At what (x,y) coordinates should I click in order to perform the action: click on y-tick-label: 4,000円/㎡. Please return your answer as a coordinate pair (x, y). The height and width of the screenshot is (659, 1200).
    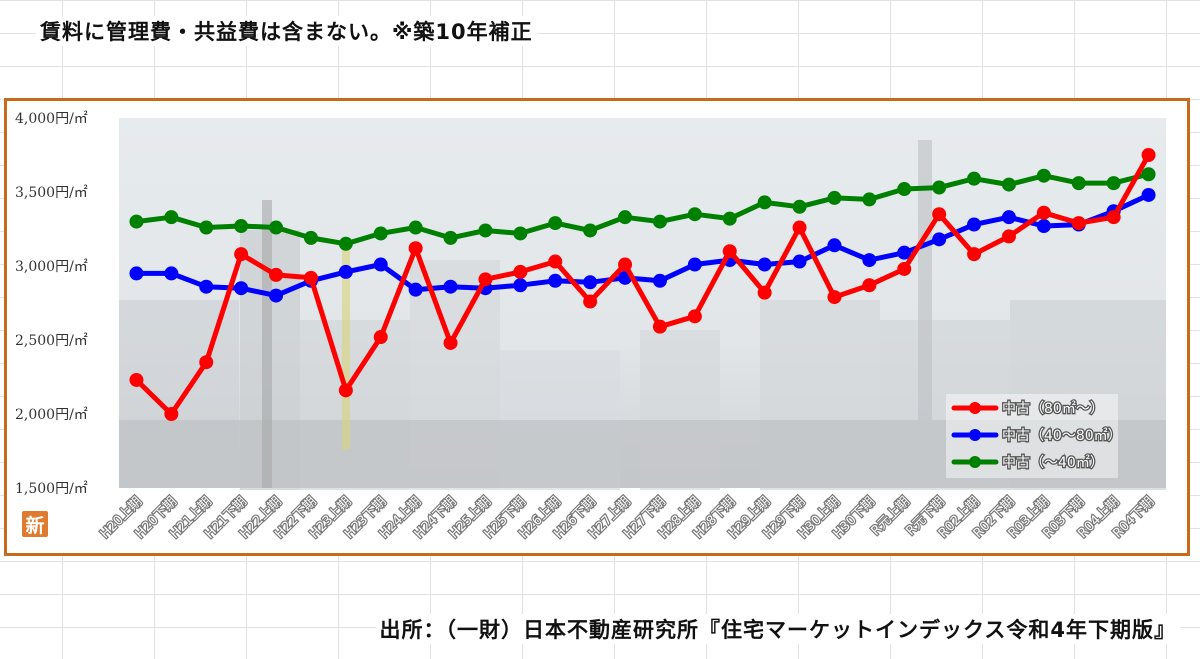
    Looking at the image, I should click on (51, 119).